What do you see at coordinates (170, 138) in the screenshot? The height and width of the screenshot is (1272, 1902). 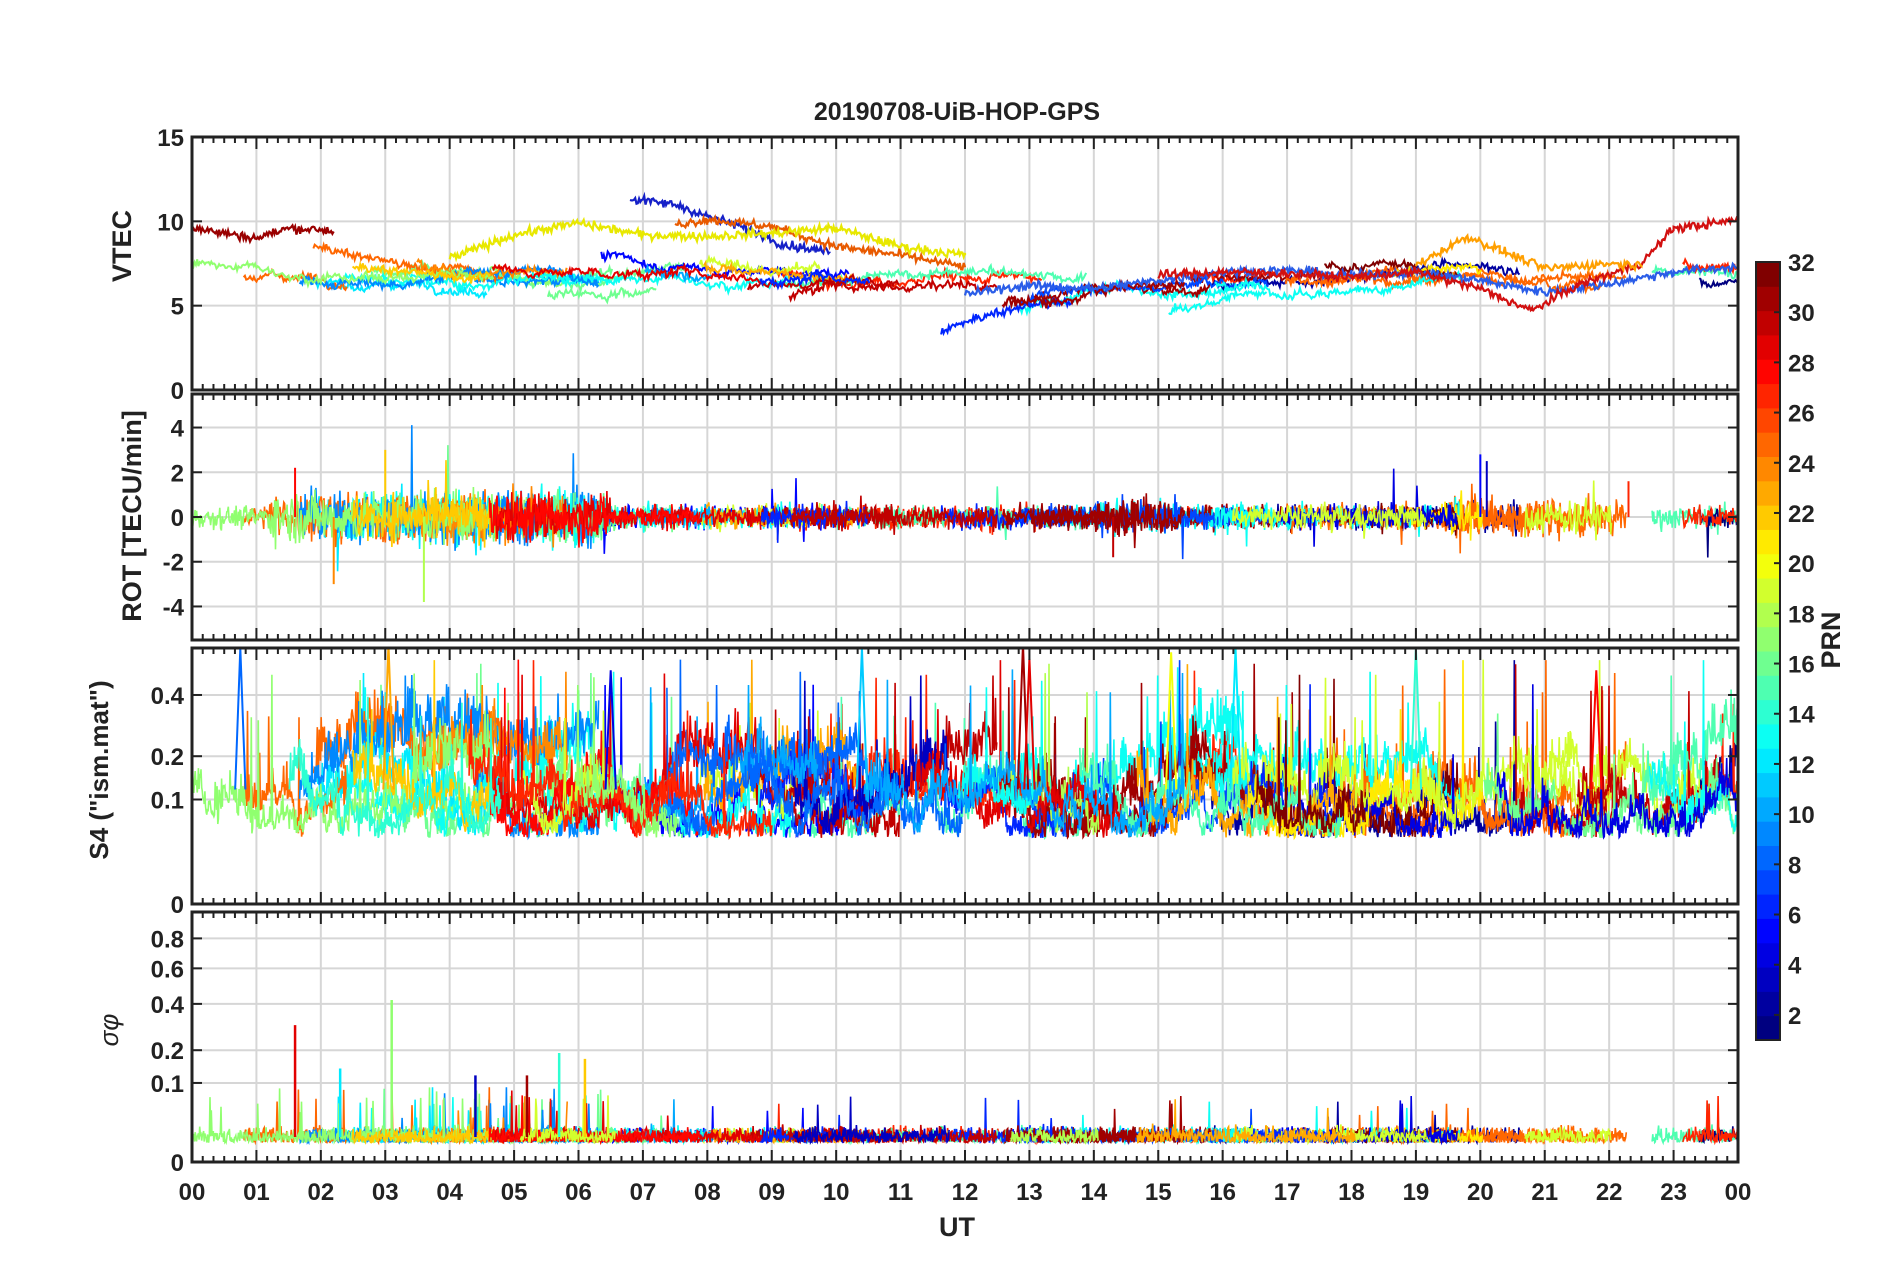 I see `y-tick-label: 15` at bounding box center [170, 138].